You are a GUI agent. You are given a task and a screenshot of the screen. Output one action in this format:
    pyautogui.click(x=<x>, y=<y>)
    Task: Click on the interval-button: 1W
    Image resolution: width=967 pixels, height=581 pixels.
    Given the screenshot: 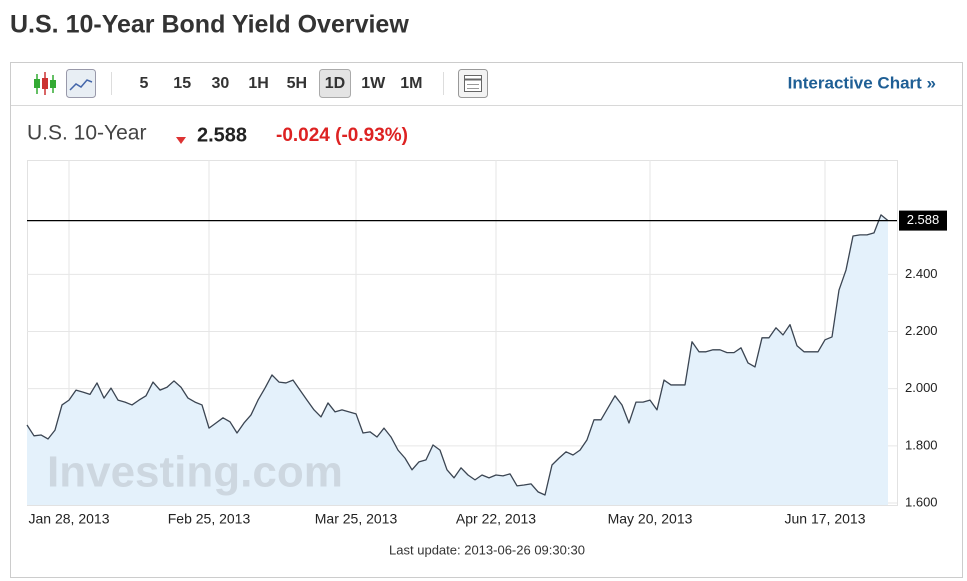 What is the action you would take?
    pyautogui.click(x=373, y=83)
    